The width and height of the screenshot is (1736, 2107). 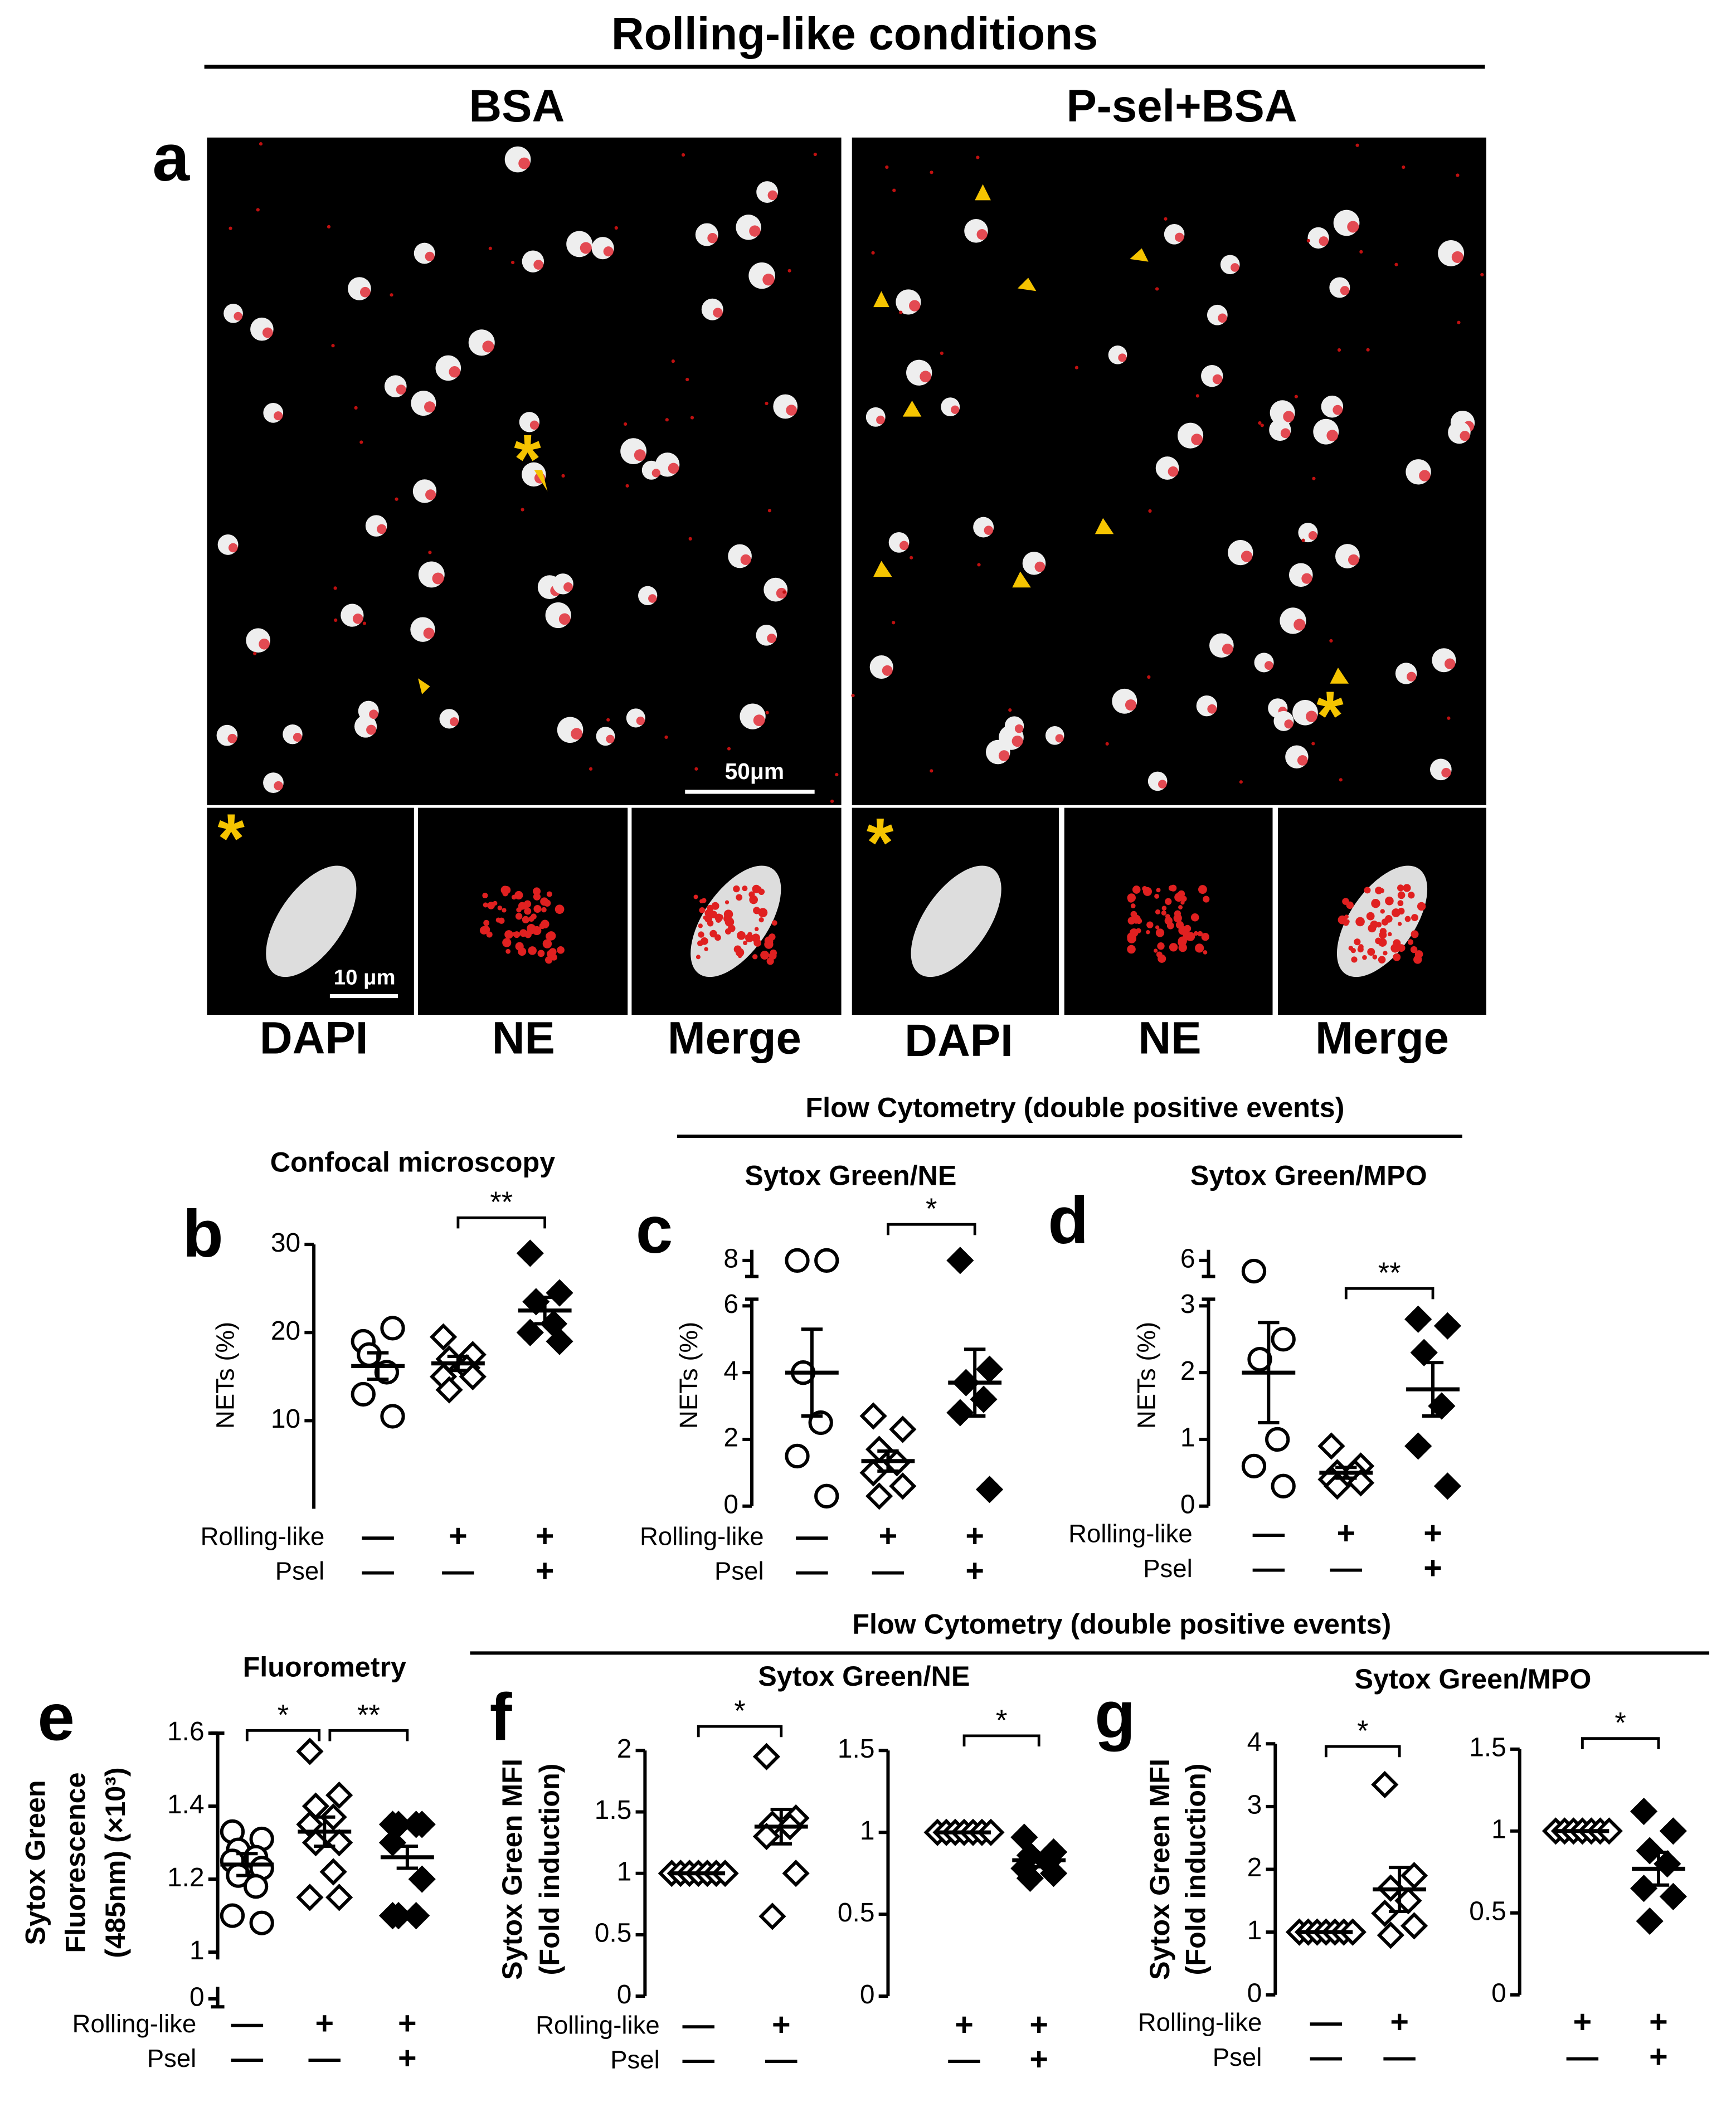 What do you see at coordinates (740, 1712) in the screenshot?
I see `significance-label: *` at bounding box center [740, 1712].